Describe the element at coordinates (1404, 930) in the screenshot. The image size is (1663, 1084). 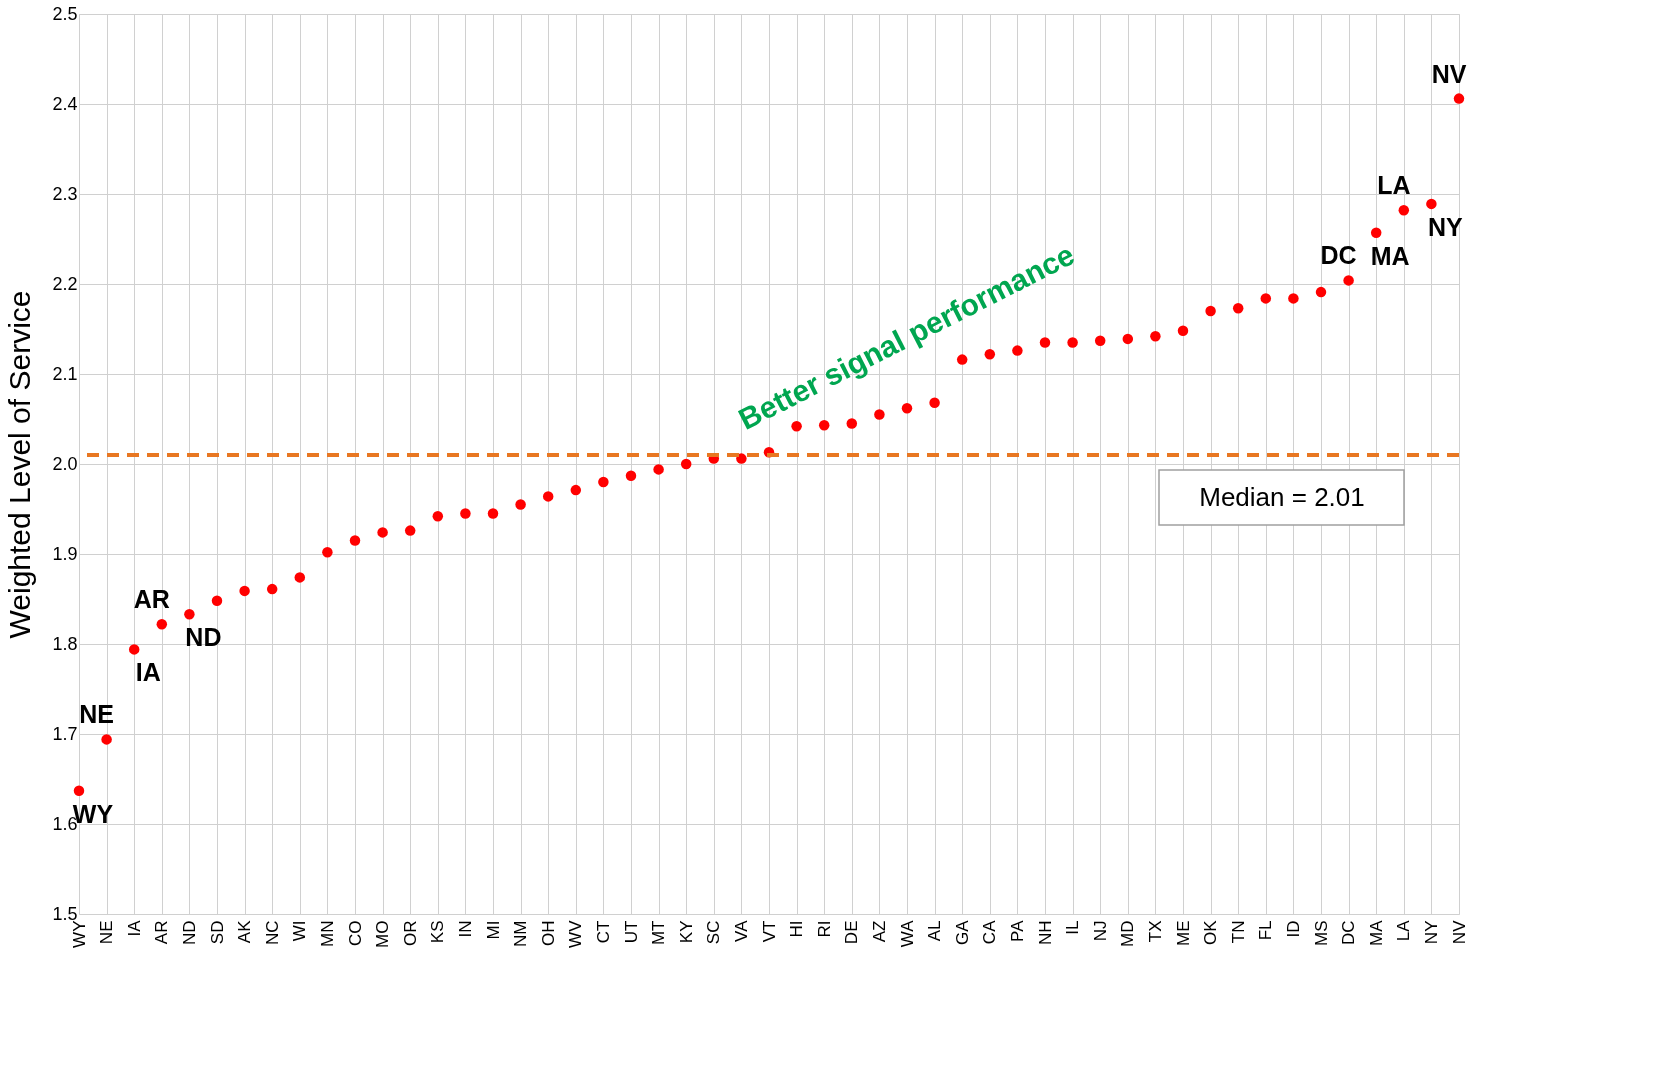
I see `x-tick-label: LA` at that location.